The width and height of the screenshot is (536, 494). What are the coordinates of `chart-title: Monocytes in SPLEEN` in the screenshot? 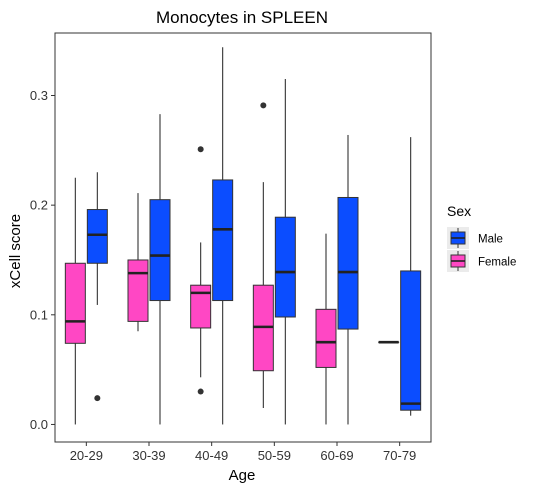 It's located at (242, 17).